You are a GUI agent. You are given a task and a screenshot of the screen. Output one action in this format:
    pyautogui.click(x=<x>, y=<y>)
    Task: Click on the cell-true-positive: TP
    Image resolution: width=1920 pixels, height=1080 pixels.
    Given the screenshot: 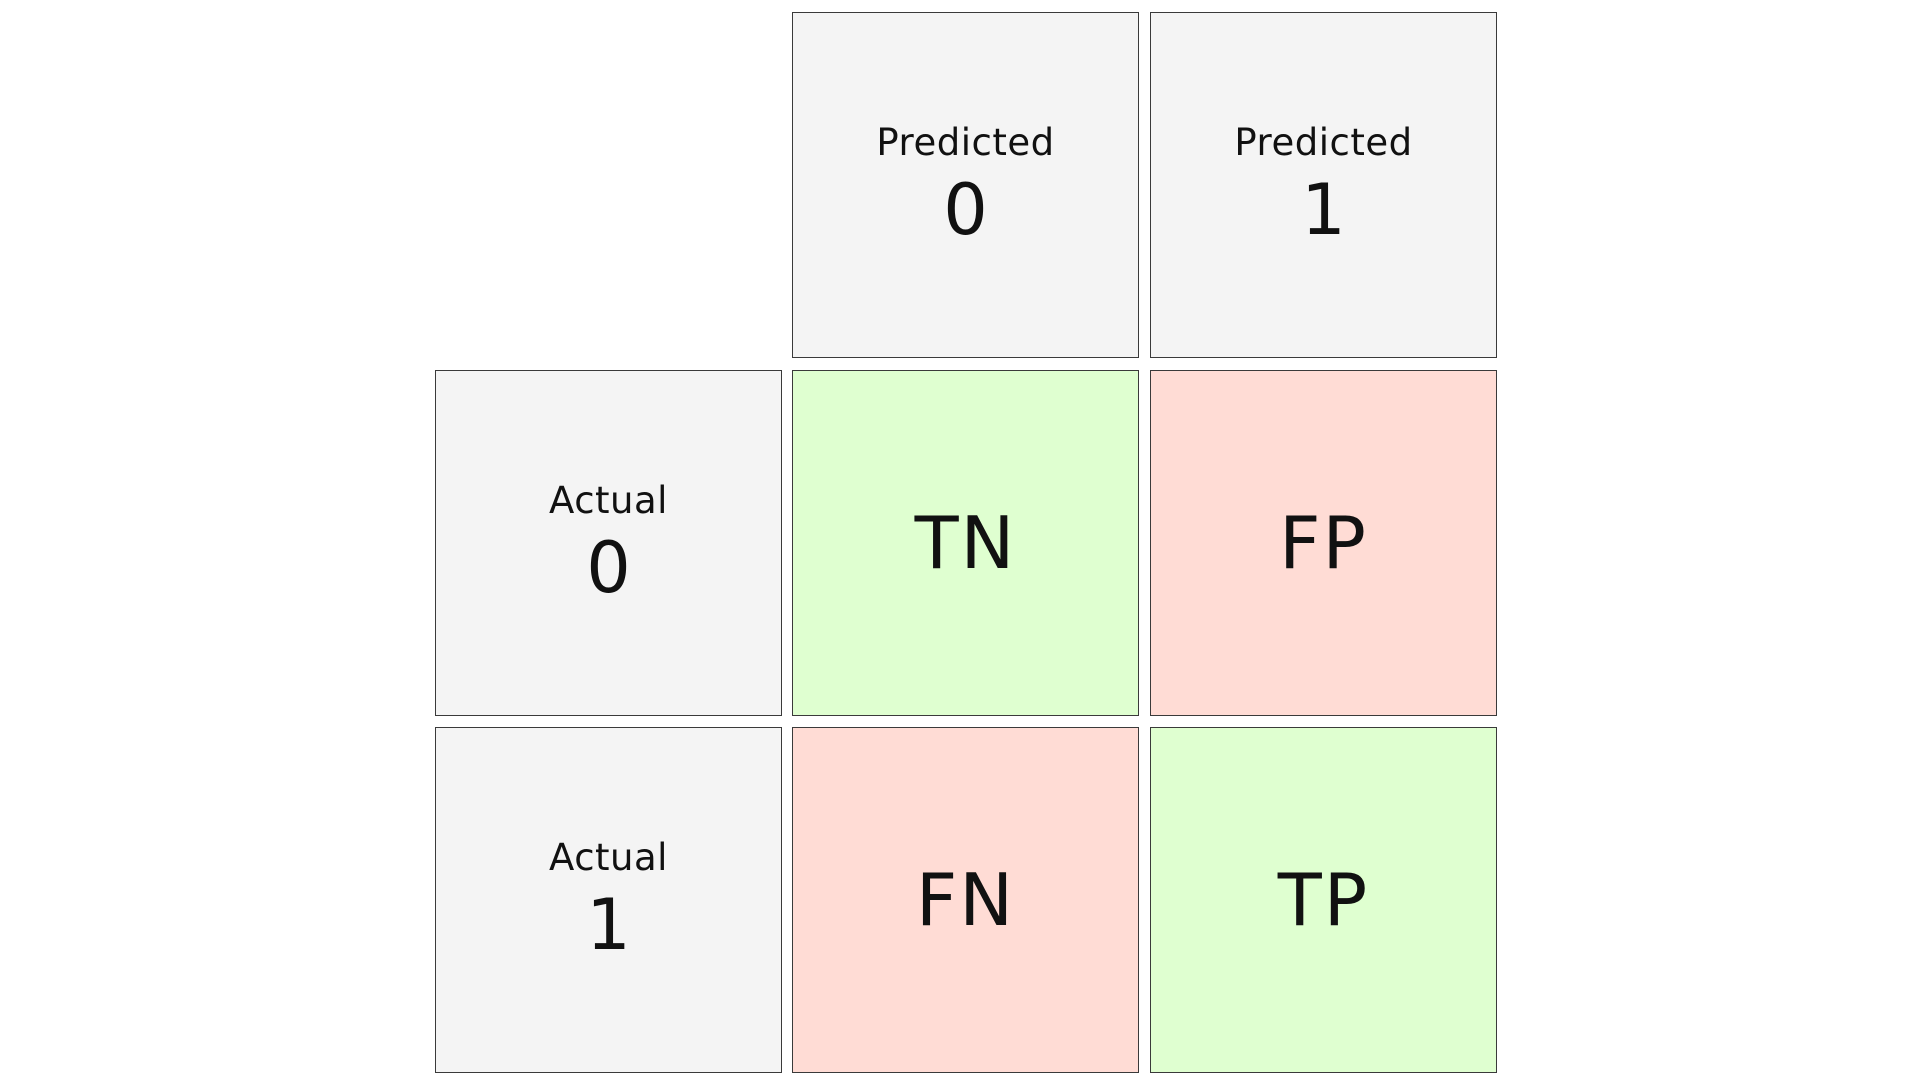 What is the action you would take?
    pyautogui.click(x=1323, y=900)
    